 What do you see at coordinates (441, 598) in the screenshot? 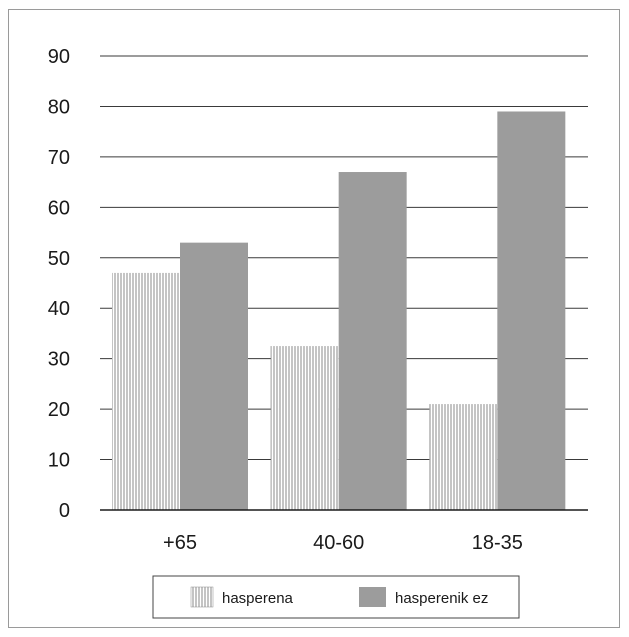
I see `legend-label-hasperenik-ez: hasperenik ez` at bounding box center [441, 598].